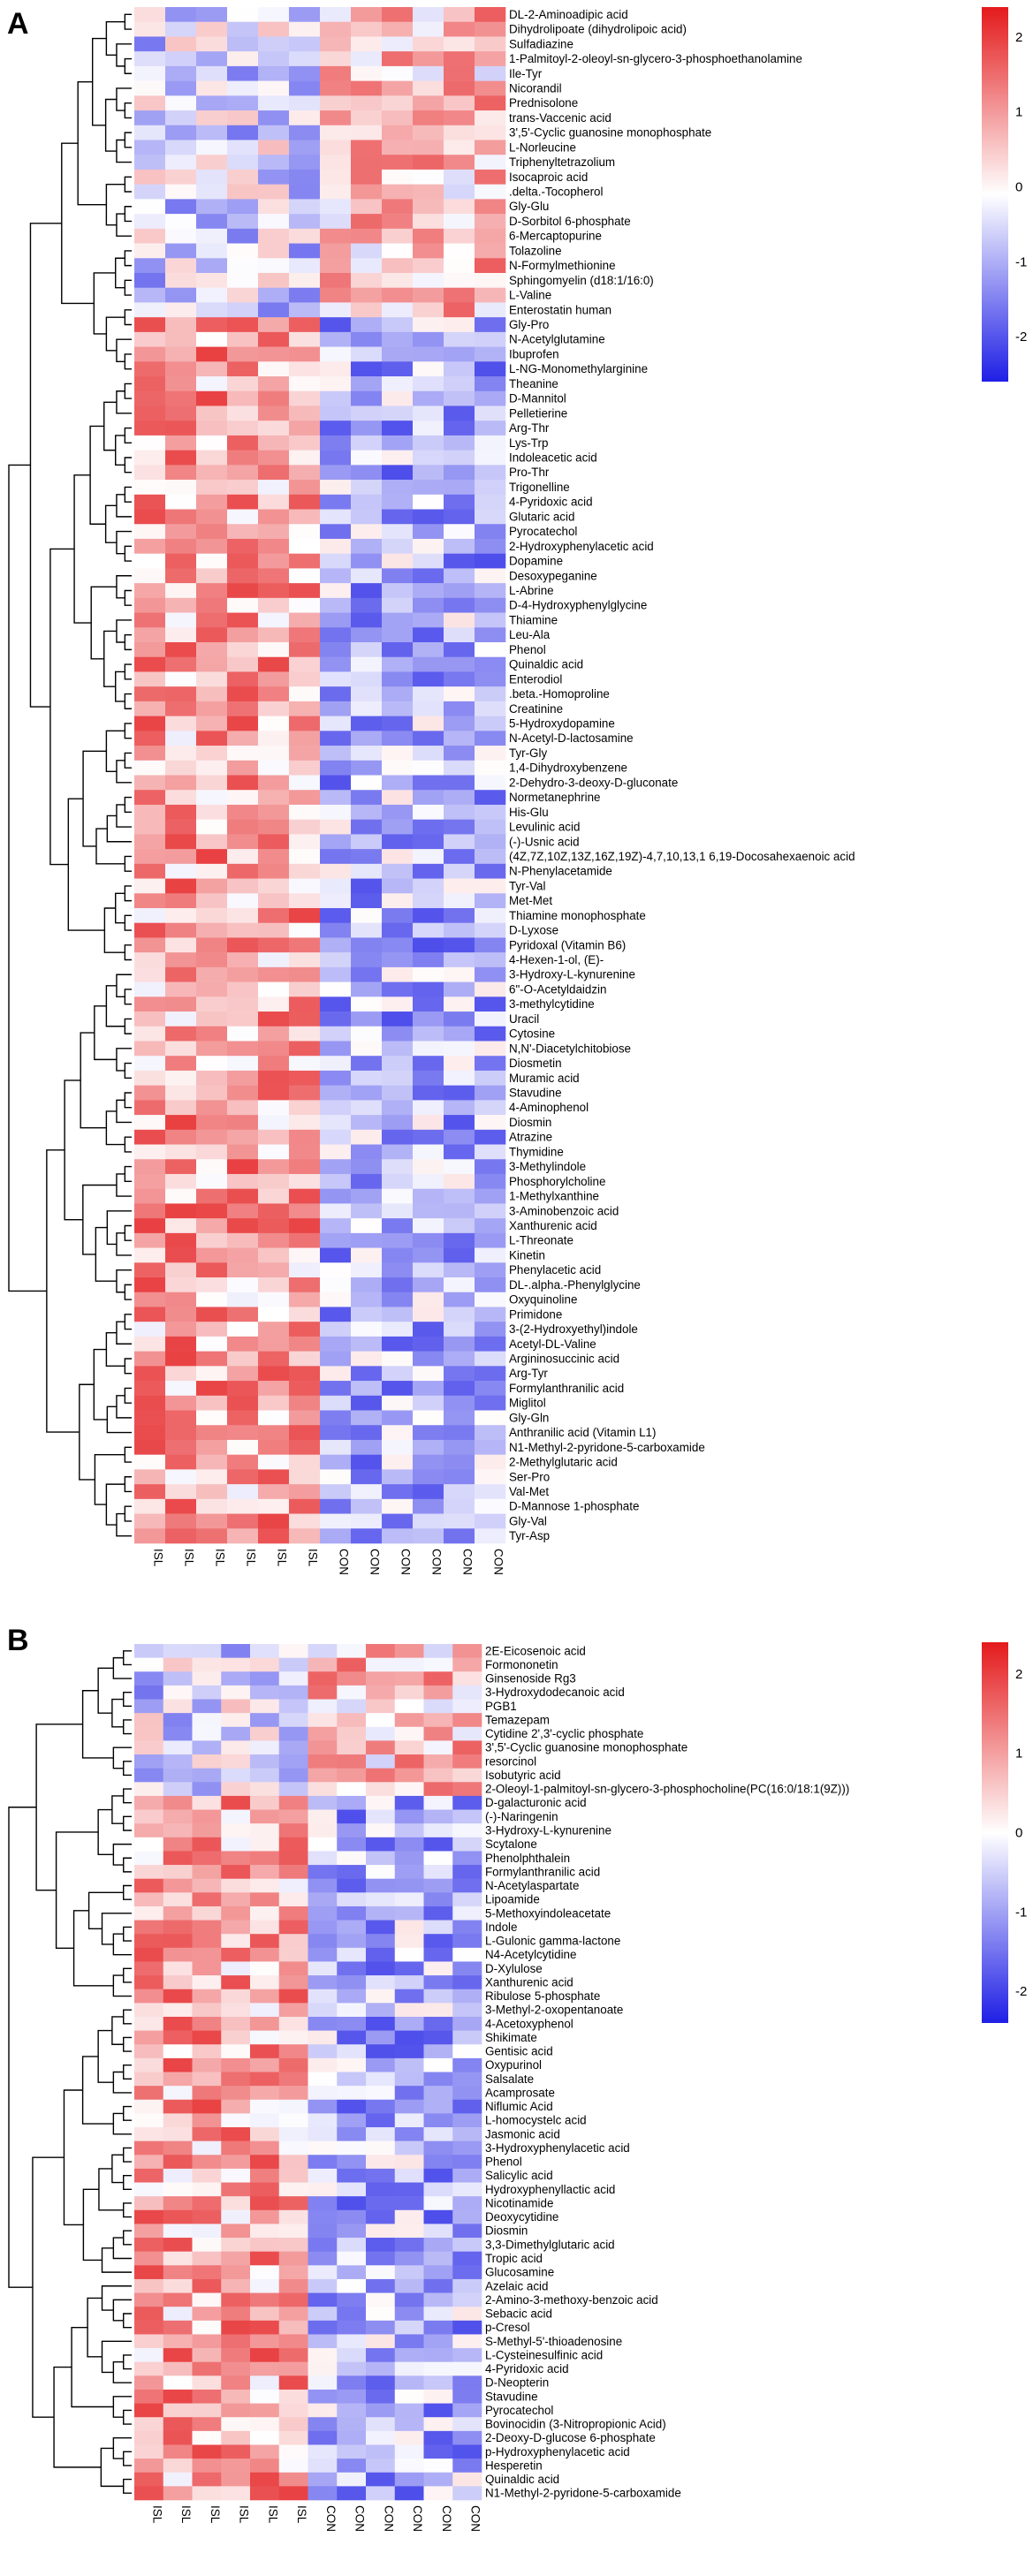 The height and width of the screenshot is (2576, 1033). I want to click on row-label: L-Cysteinesulfinic acid, so click(544, 2354).